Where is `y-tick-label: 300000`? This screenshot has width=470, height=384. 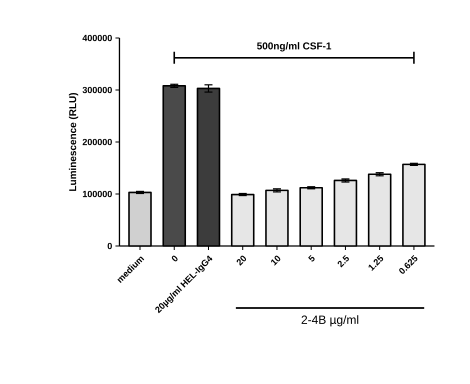
y-tick-label: 300000 is located at coordinates (97, 90).